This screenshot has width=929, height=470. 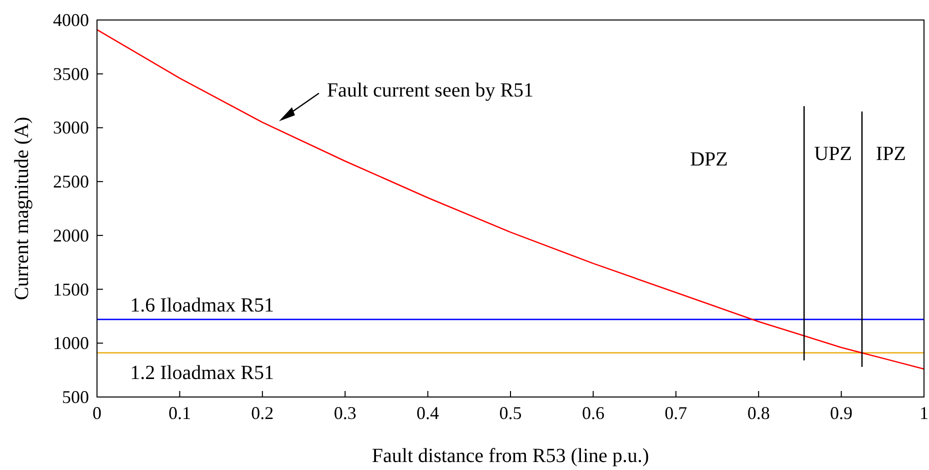 I want to click on y-tick-label: 1500, so click(x=71, y=289).